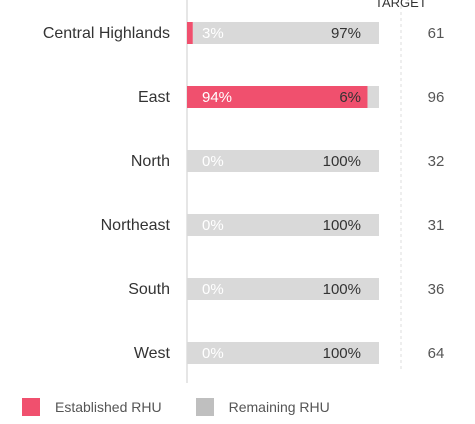  What do you see at coordinates (277, 97) in the screenshot?
I see `bar-established-east` at bounding box center [277, 97].